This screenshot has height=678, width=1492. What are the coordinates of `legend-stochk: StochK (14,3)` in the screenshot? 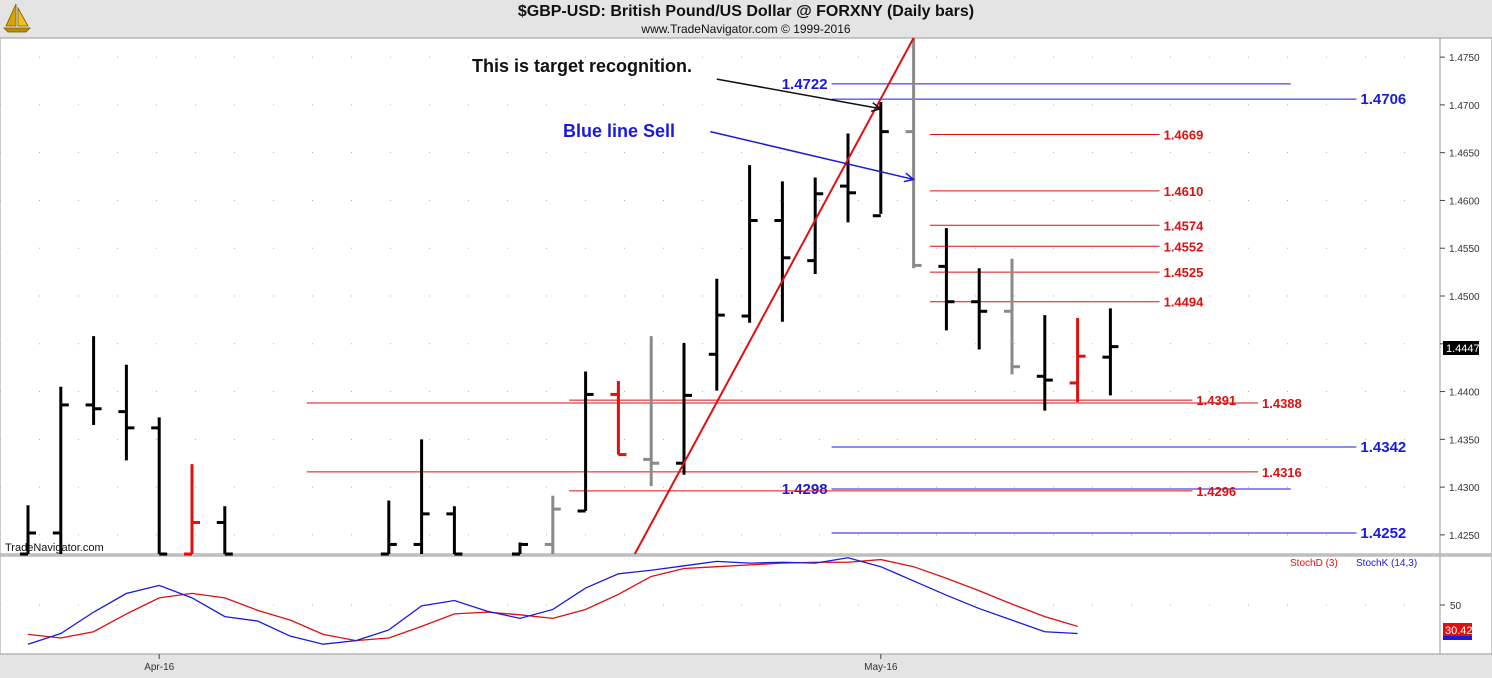 It's located at (1386, 563).